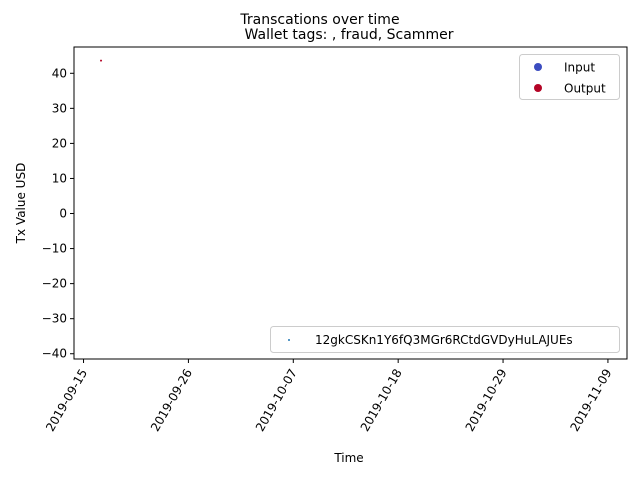 The width and height of the screenshot is (640, 484). I want to click on legend-output-marker, so click(538, 88).